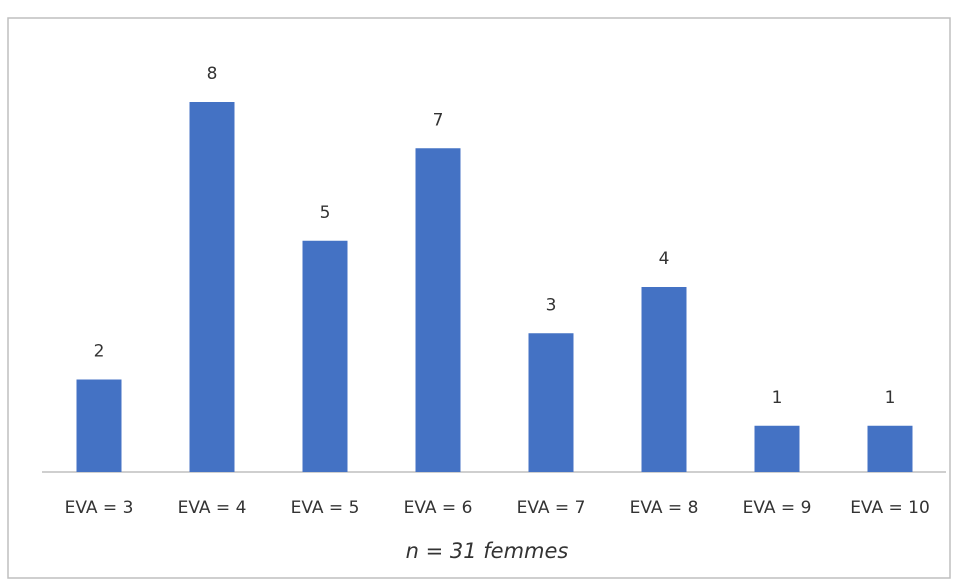 The image size is (958, 581). I want to click on data-label: 7, so click(438, 120).